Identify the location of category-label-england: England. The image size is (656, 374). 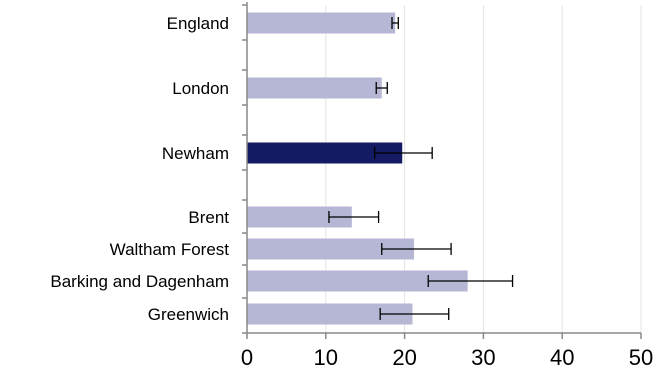
(198, 23).